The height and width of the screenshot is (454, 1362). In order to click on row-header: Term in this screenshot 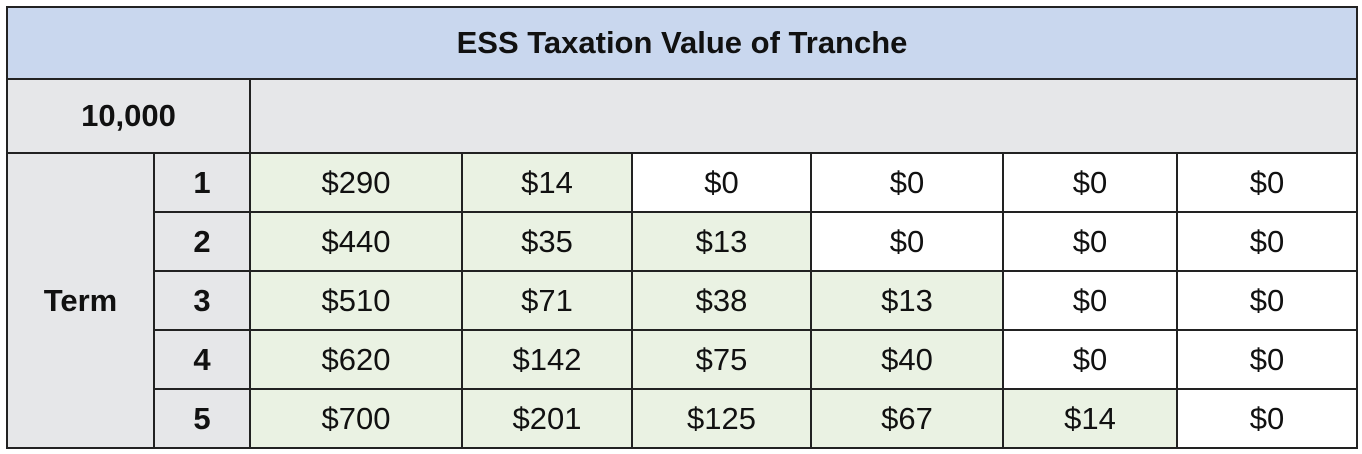, I will do `click(80, 300)`.